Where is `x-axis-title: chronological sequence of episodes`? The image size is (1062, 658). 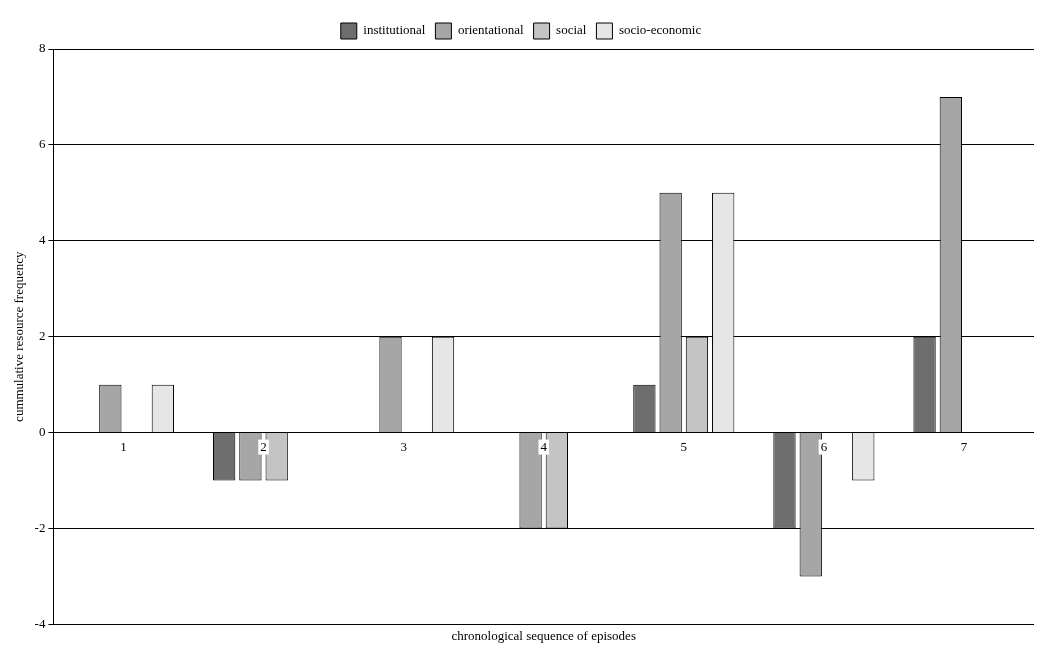 x-axis-title: chronological sequence of episodes is located at coordinates (543, 635).